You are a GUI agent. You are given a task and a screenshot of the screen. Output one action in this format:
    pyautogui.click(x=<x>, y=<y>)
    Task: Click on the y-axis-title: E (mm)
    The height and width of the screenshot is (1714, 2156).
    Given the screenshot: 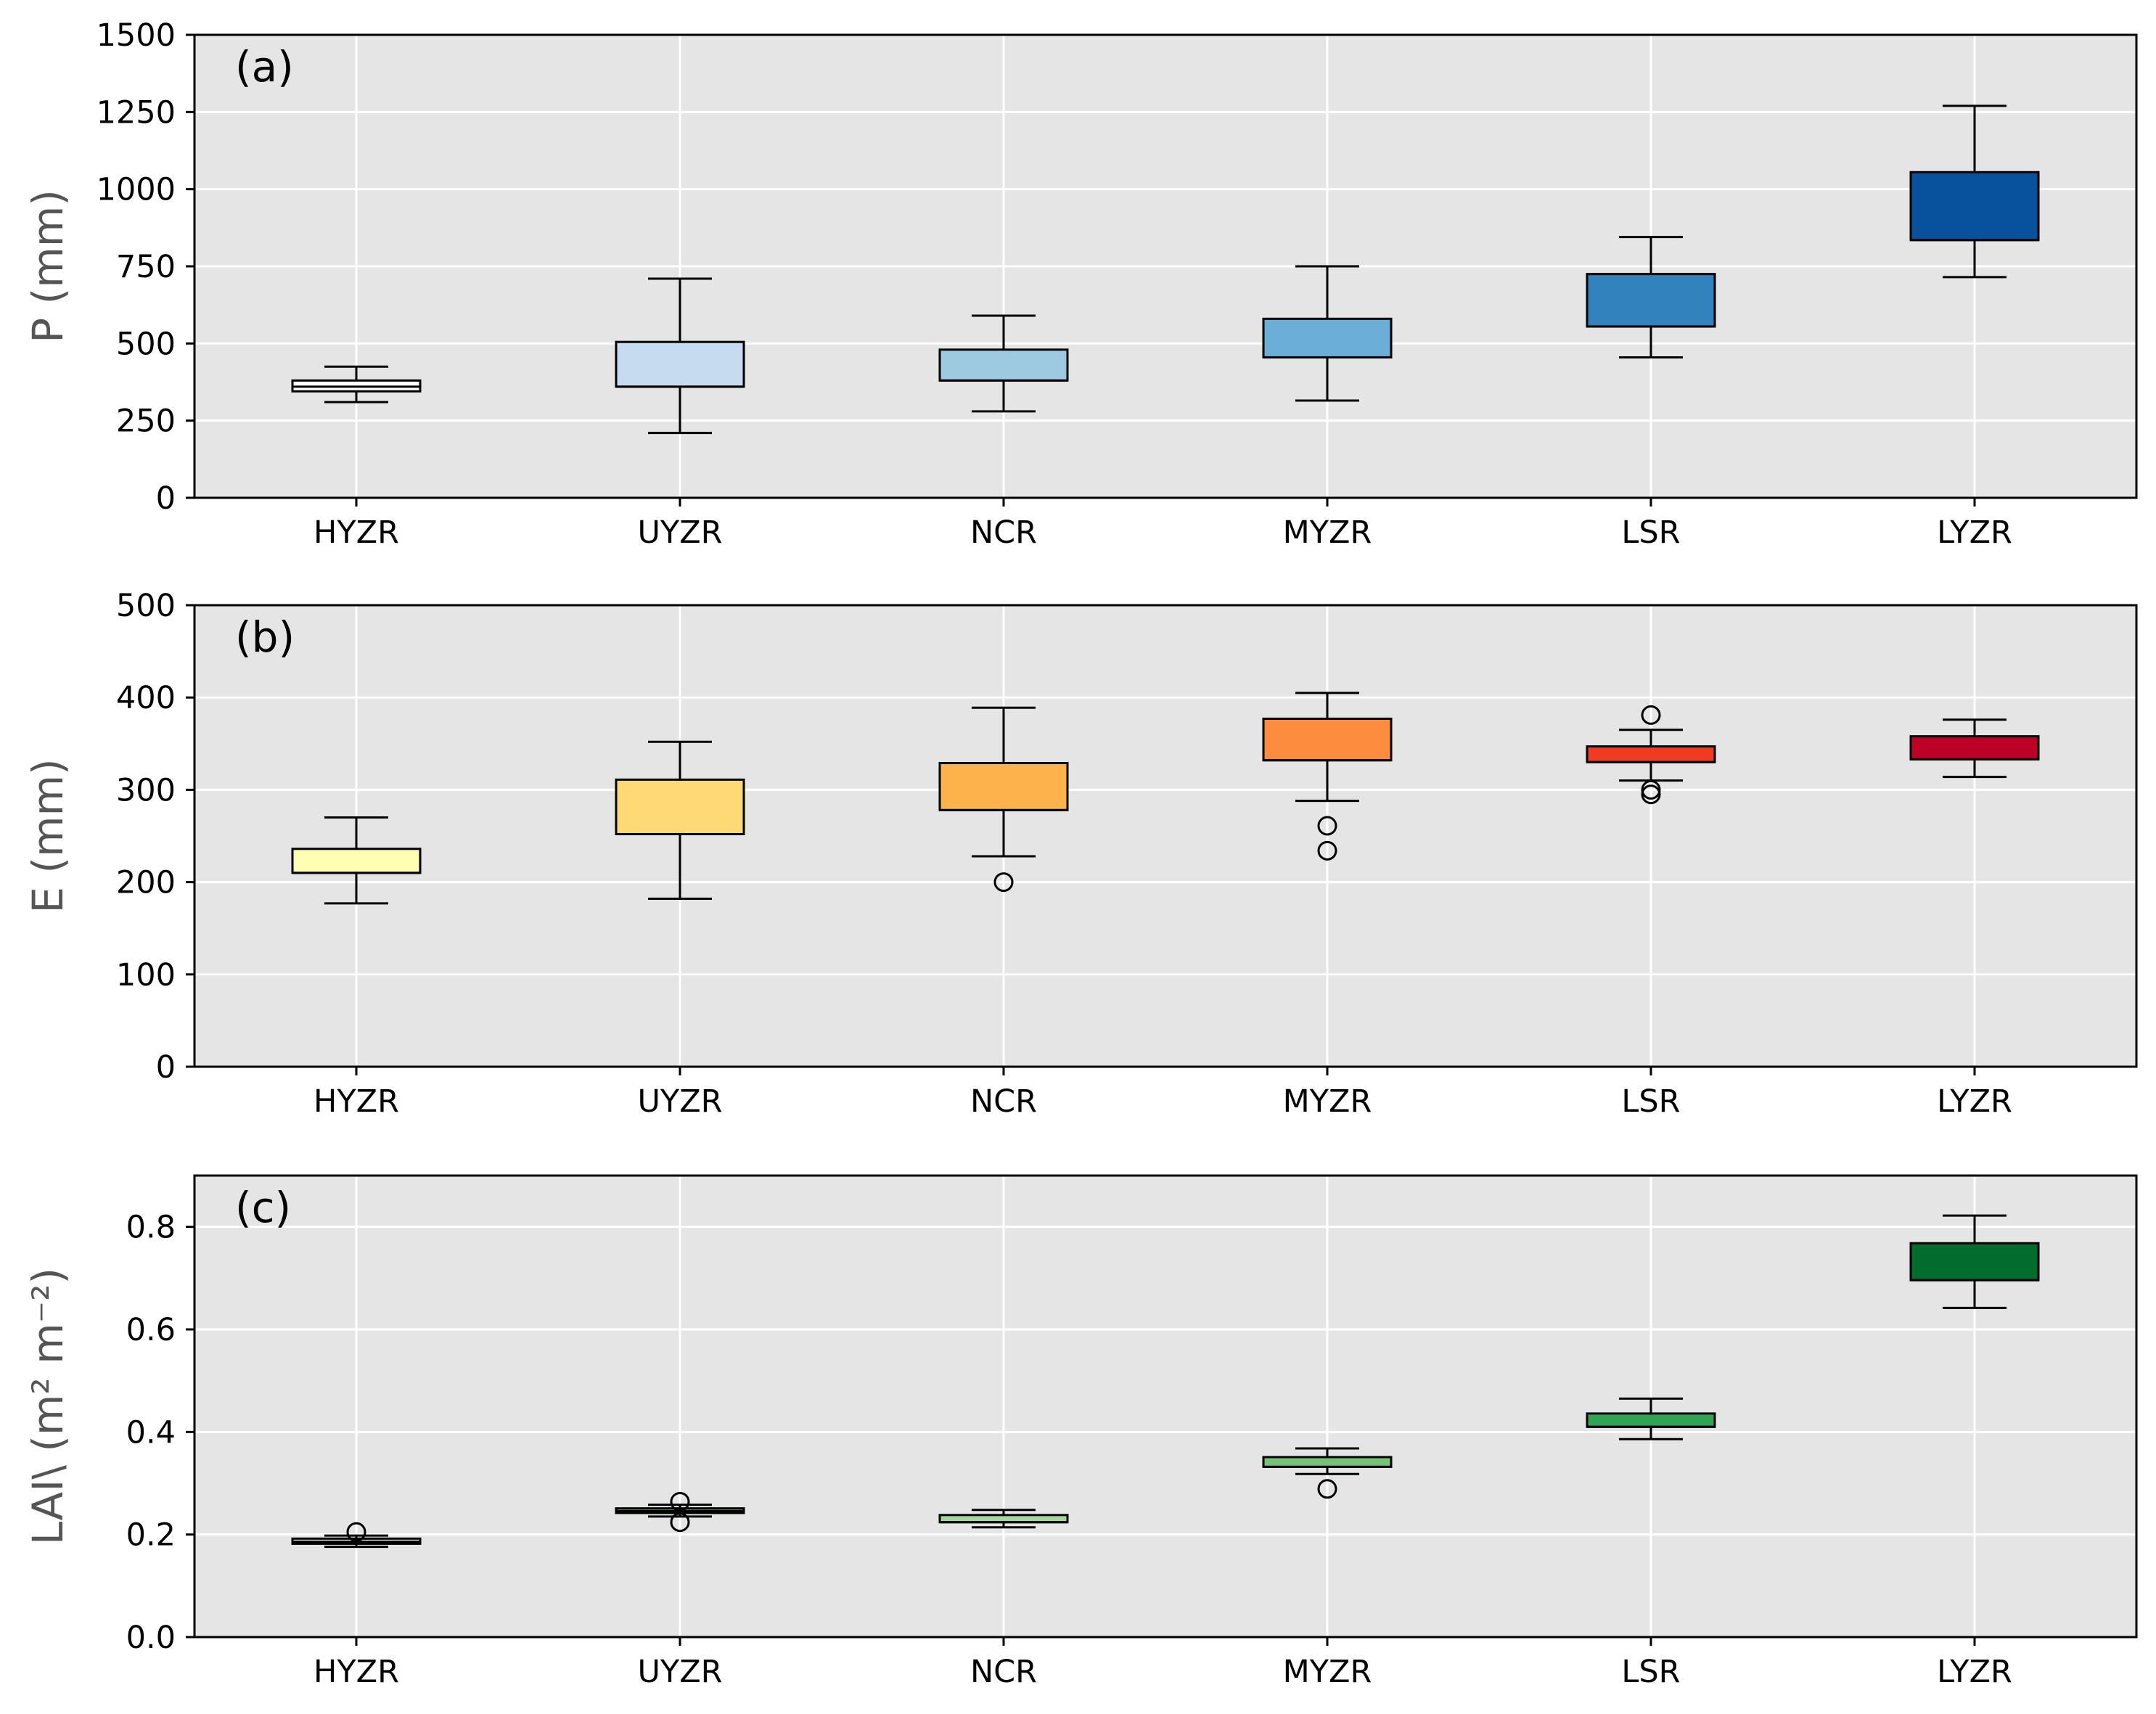 What is the action you would take?
    pyautogui.click(x=48, y=835)
    